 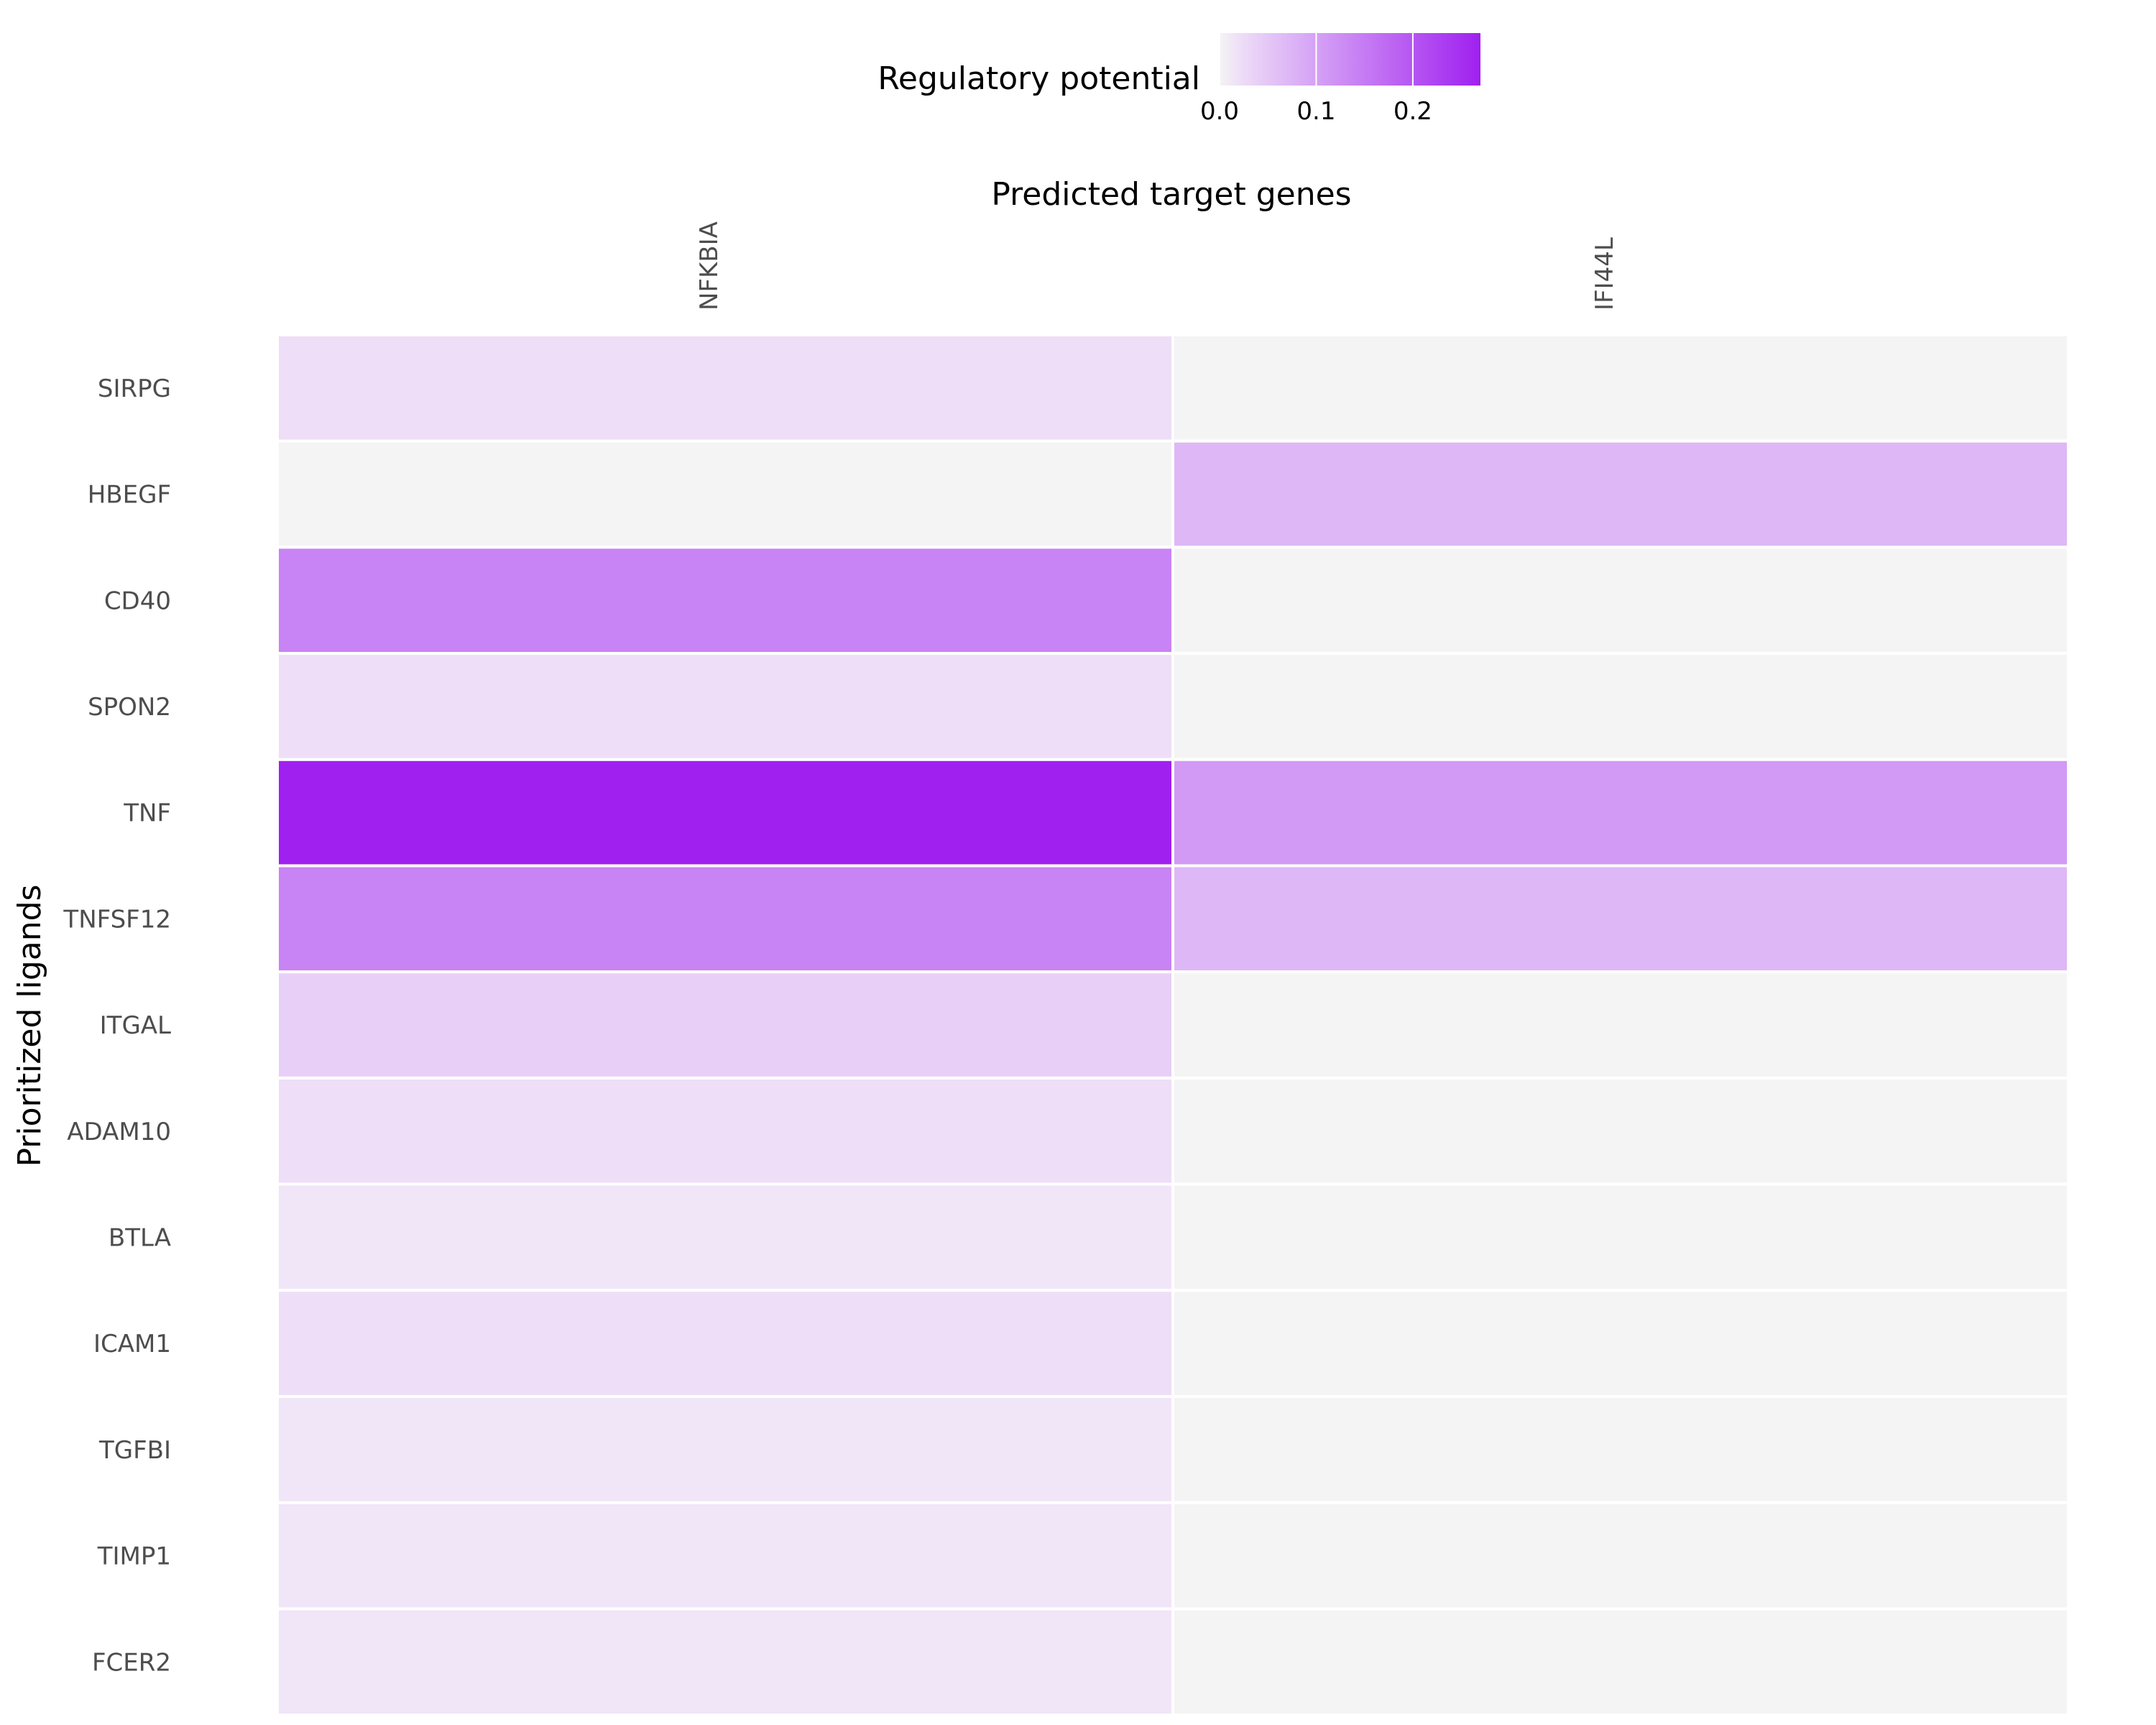 I want to click on color-legend: Regulatory potential 0.0 0.1 0.2, so click(x=1178, y=79).